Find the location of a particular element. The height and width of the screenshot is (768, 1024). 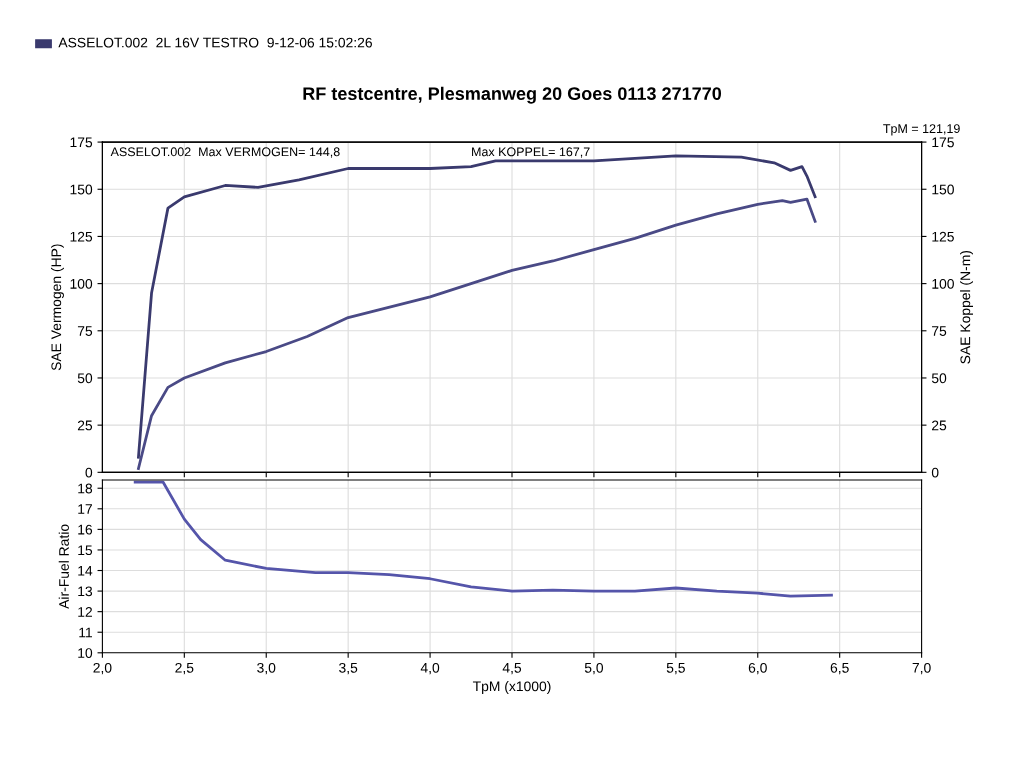

y-axis-title: SAE Vermogen (HP) is located at coordinates (57, 307).